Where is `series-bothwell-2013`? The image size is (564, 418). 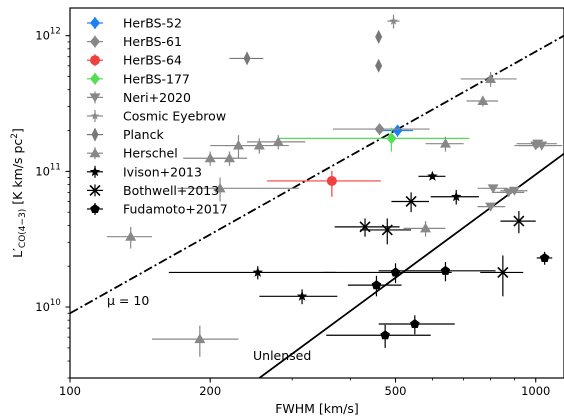
series-bothwell-2013 is located at coordinates (435, 244).